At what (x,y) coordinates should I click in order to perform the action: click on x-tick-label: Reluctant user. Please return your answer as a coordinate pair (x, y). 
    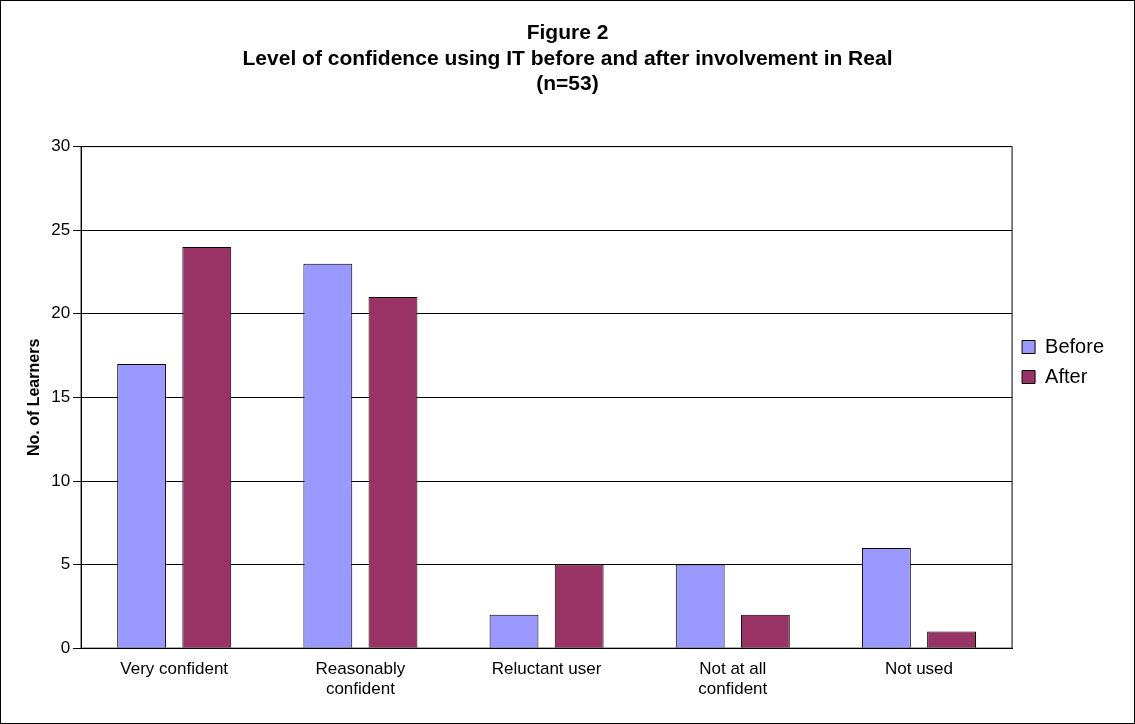
    Looking at the image, I should click on (546, 669).